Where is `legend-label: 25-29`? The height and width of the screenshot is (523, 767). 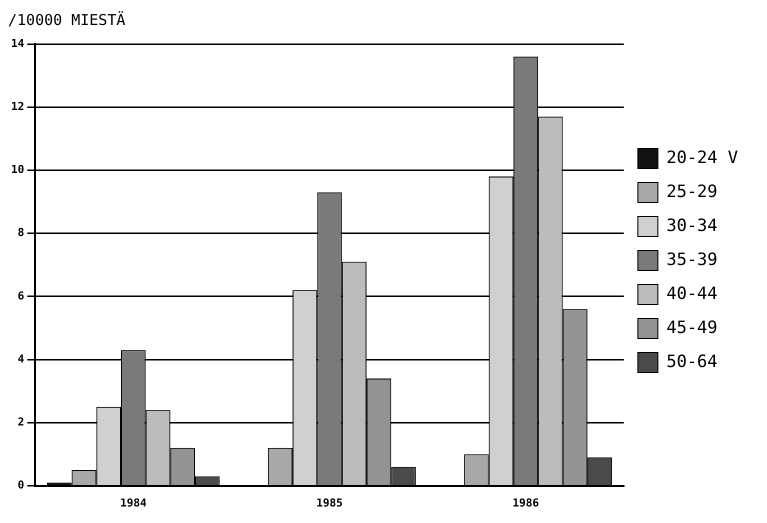 legend-label: 25-29 is located at coordinates (692, 192).